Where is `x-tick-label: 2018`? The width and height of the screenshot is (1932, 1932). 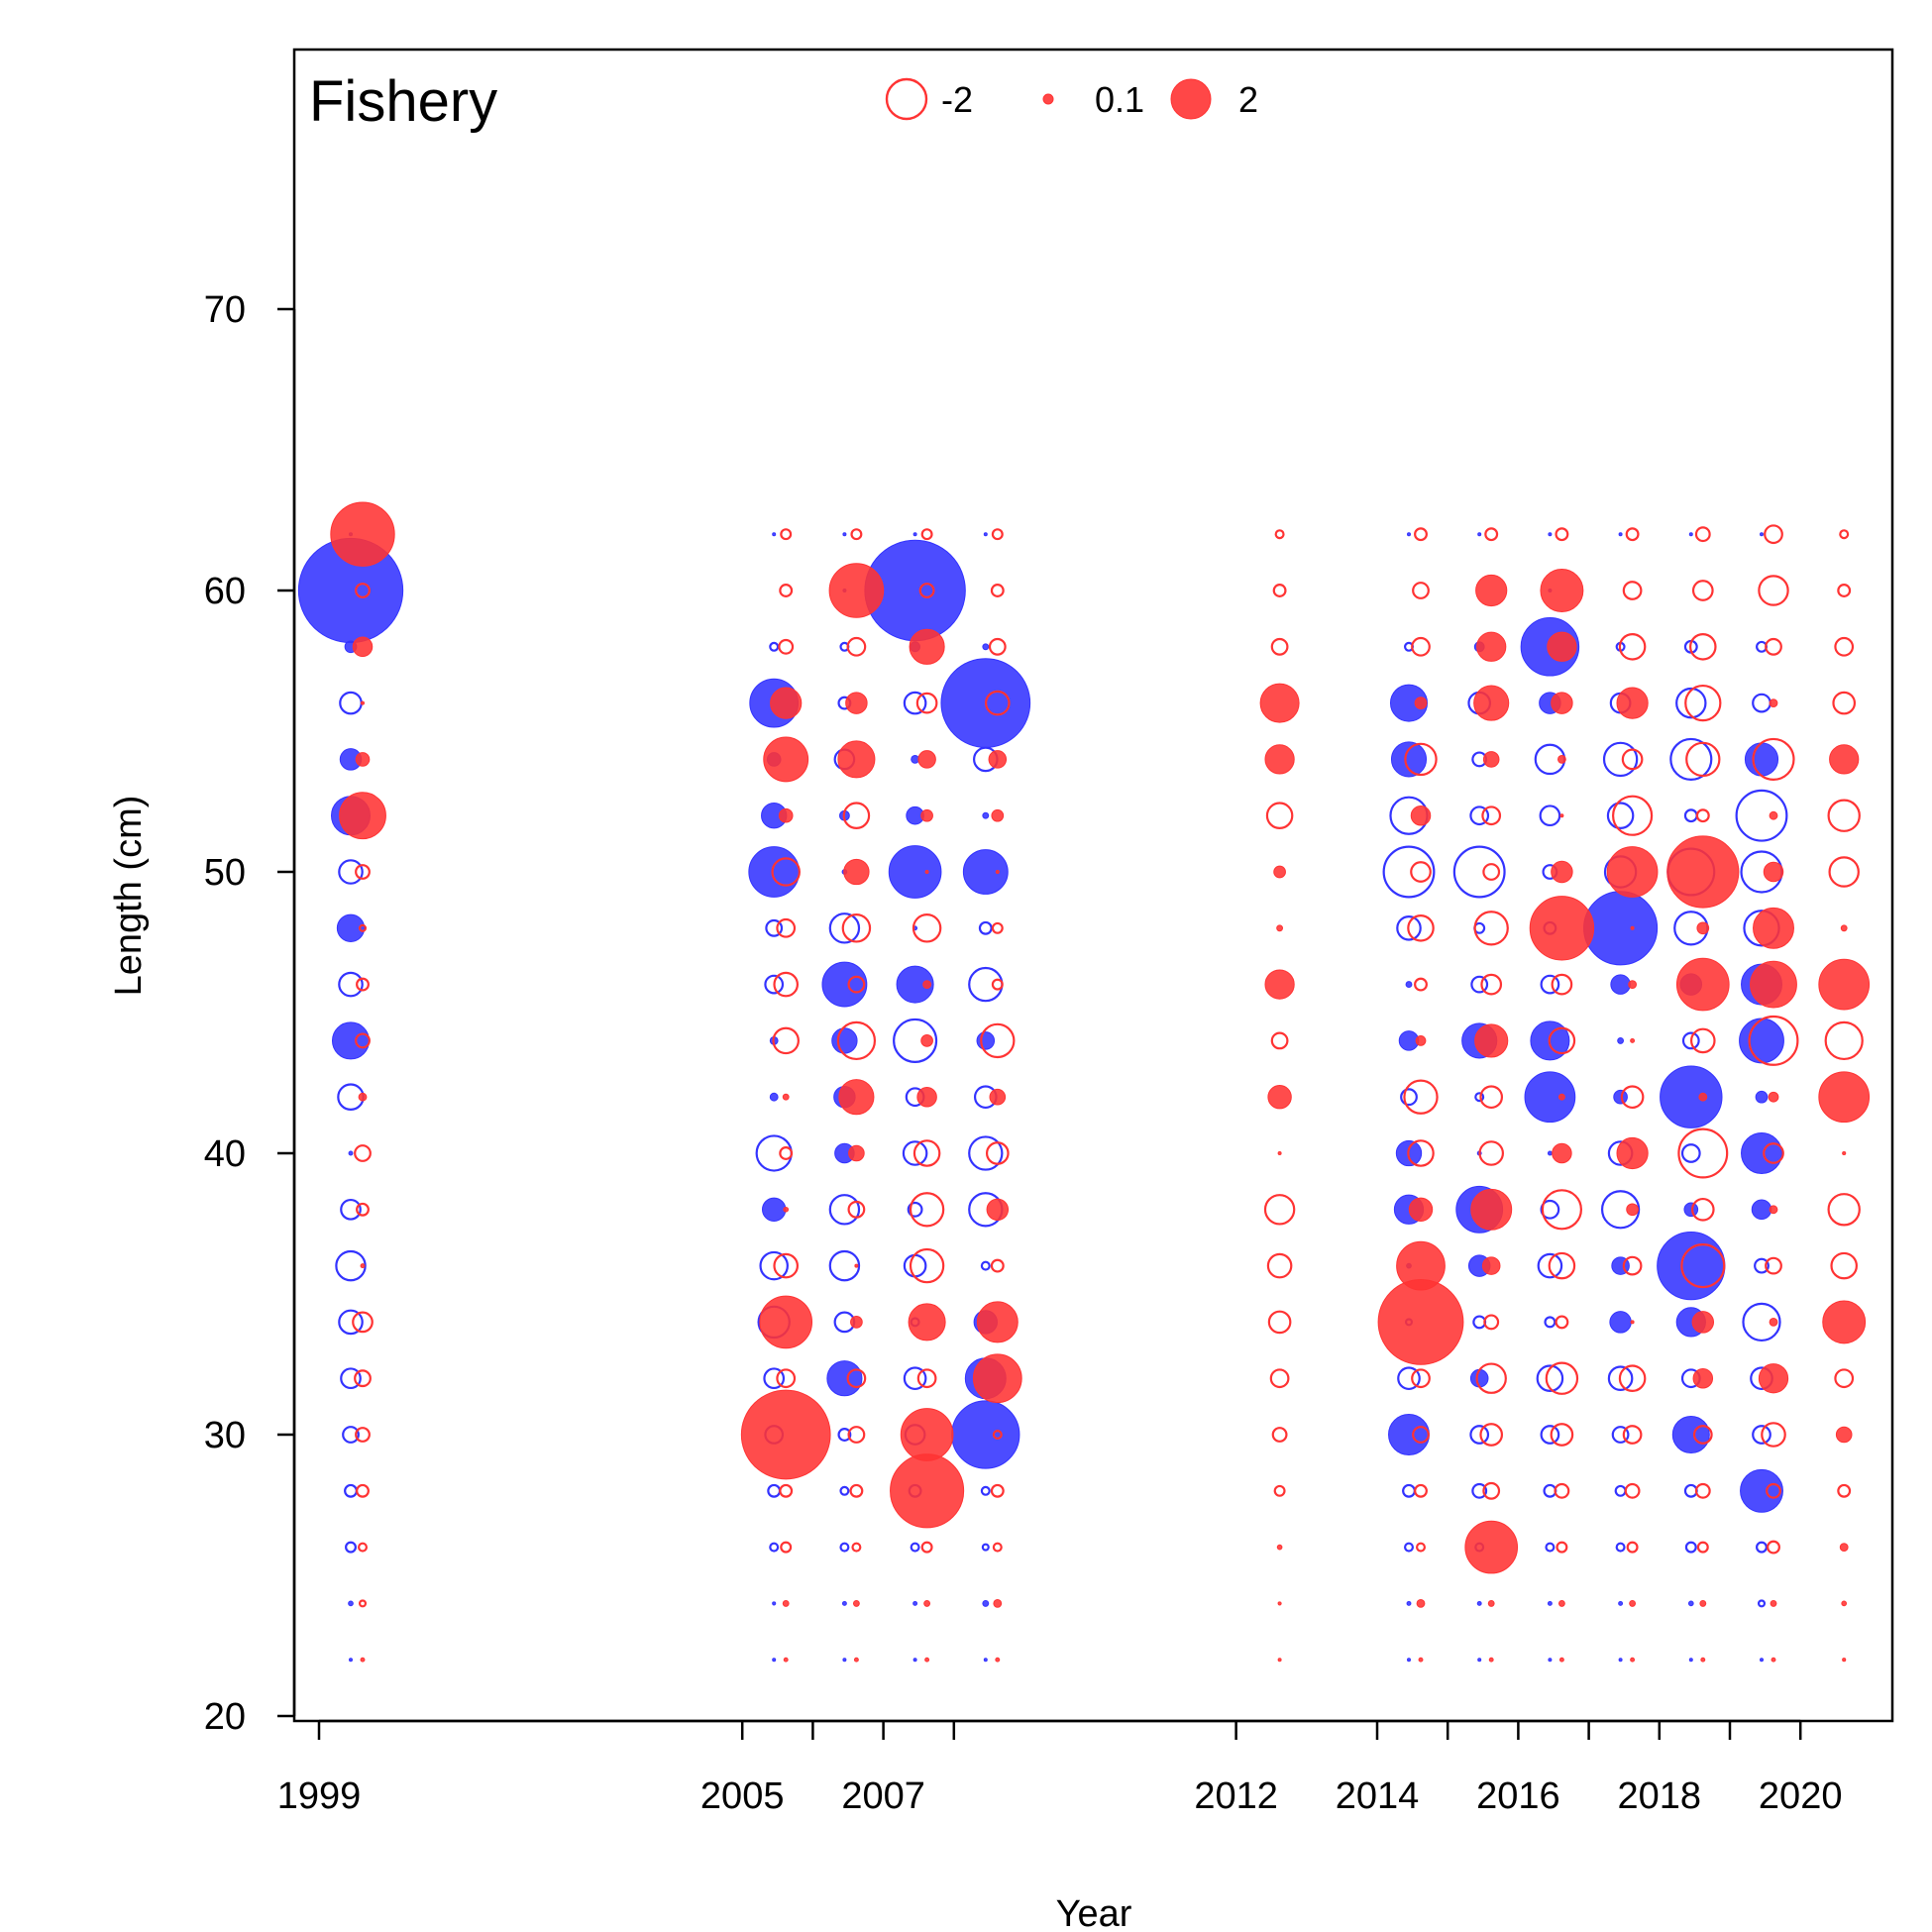 x-tick-label: 2018 is located at coordinates (1660, 1796).